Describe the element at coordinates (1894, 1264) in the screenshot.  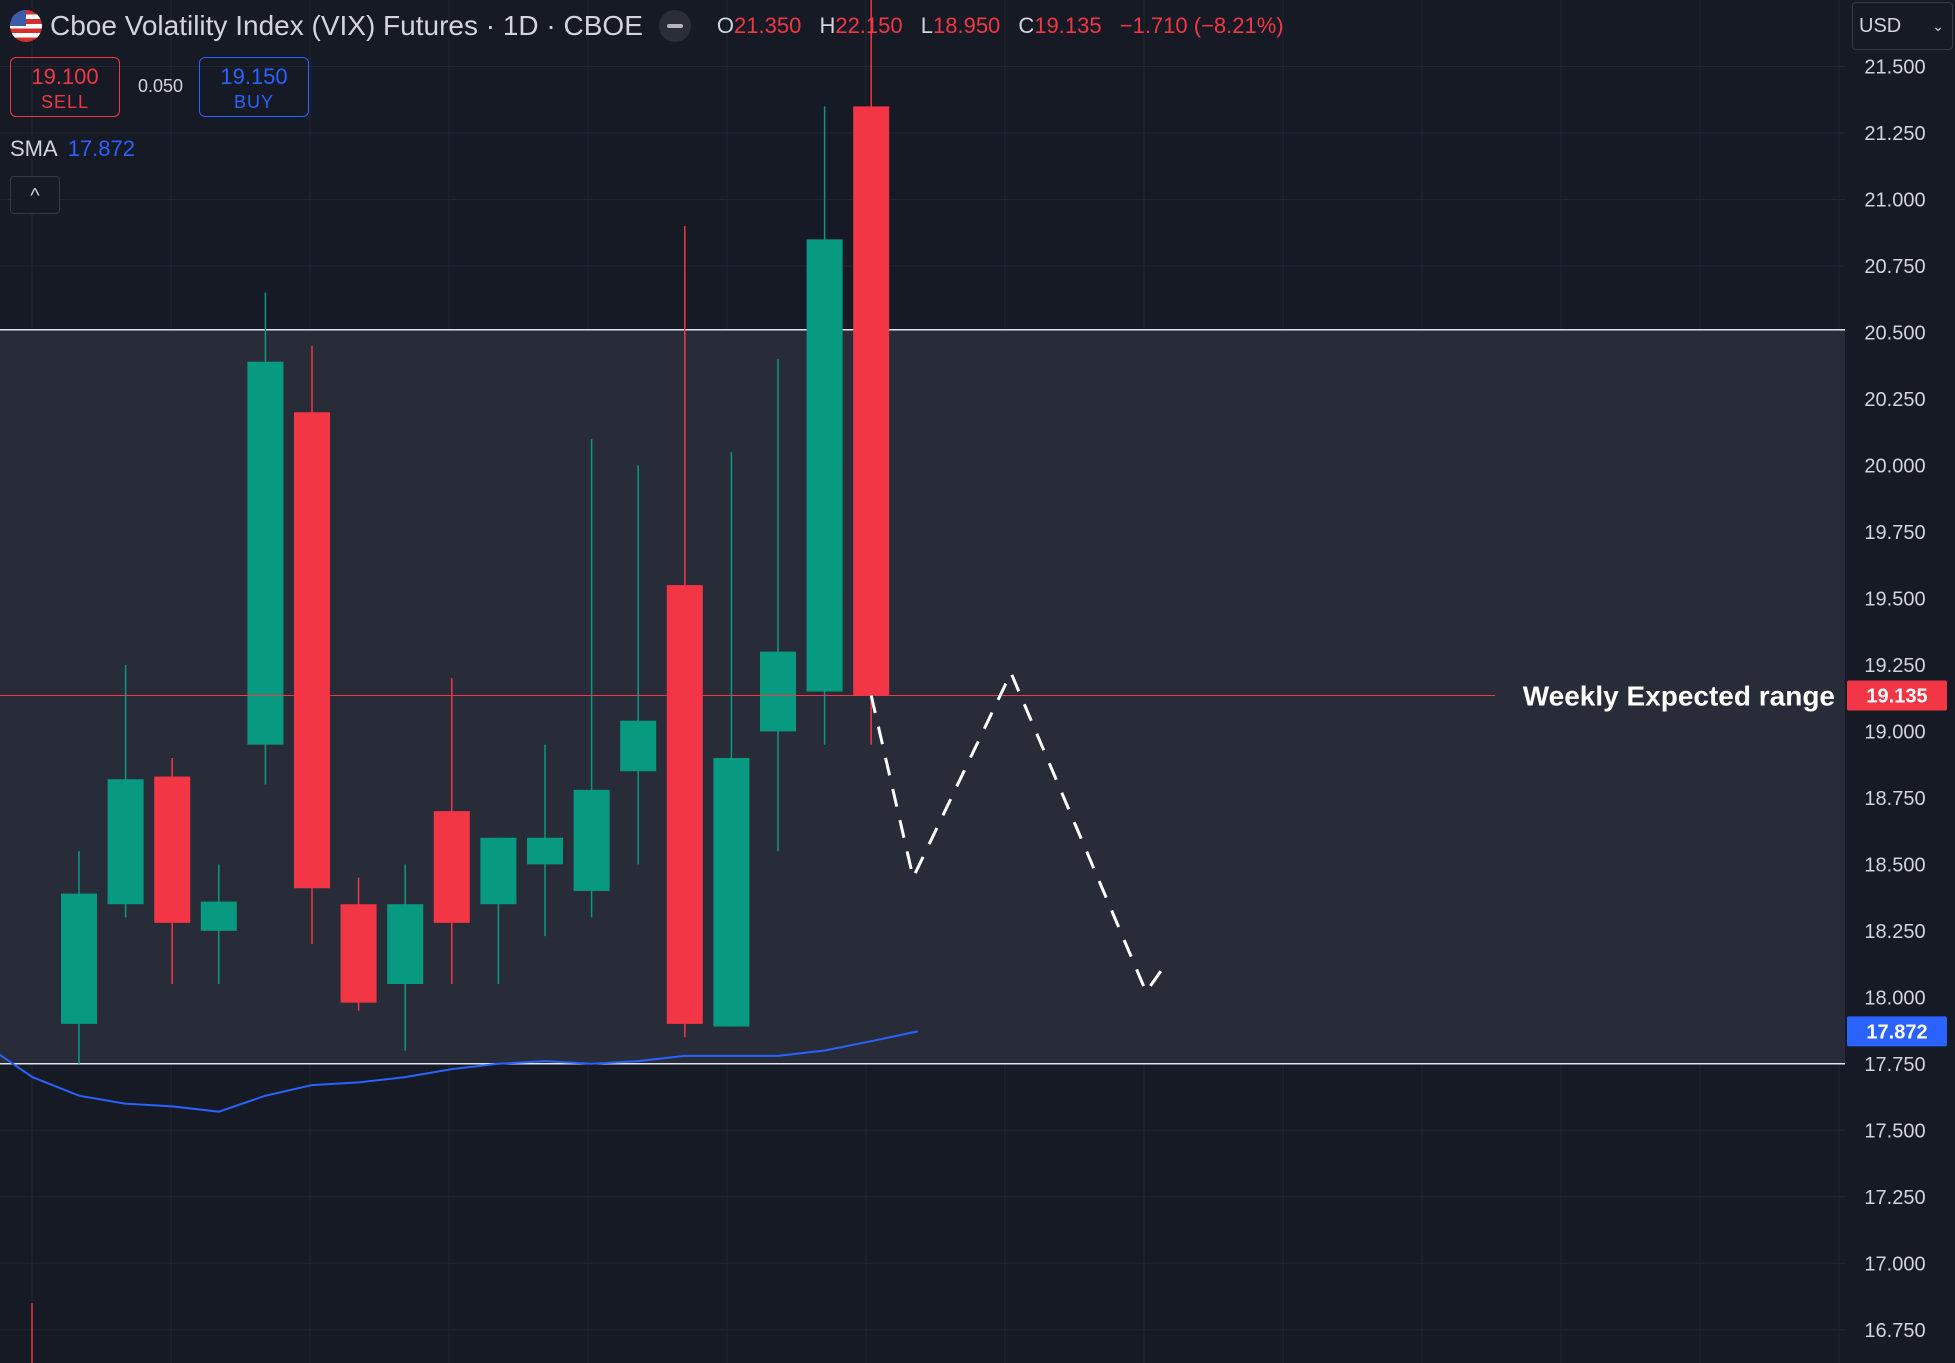
I see `y-tick-label: 17.000` at that location.